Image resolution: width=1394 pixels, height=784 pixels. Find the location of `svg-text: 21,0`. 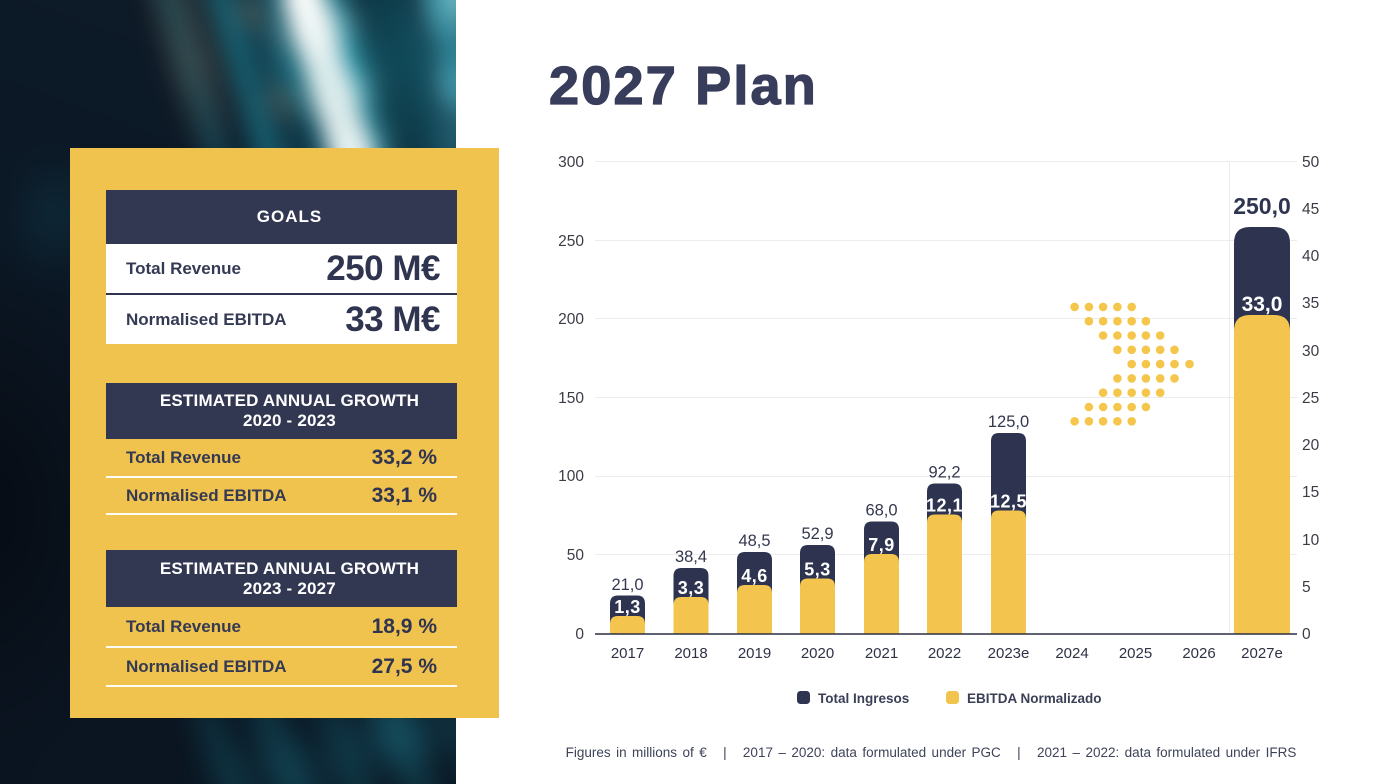

svg-text: 21,0 is located at coordinates (627, 585).